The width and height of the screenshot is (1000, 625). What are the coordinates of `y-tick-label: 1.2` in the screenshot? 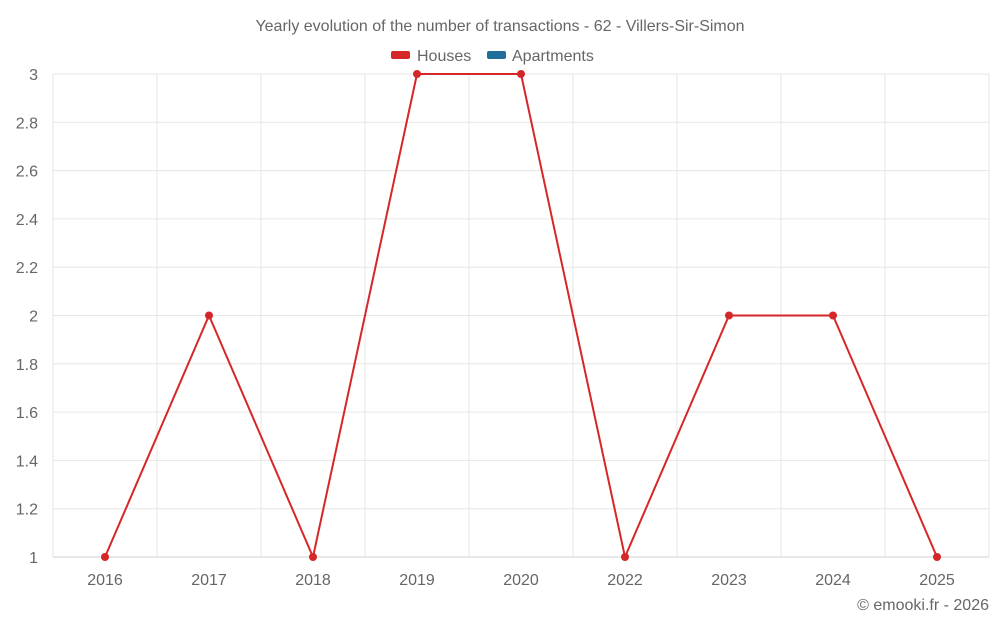 It's located at (27, 510).